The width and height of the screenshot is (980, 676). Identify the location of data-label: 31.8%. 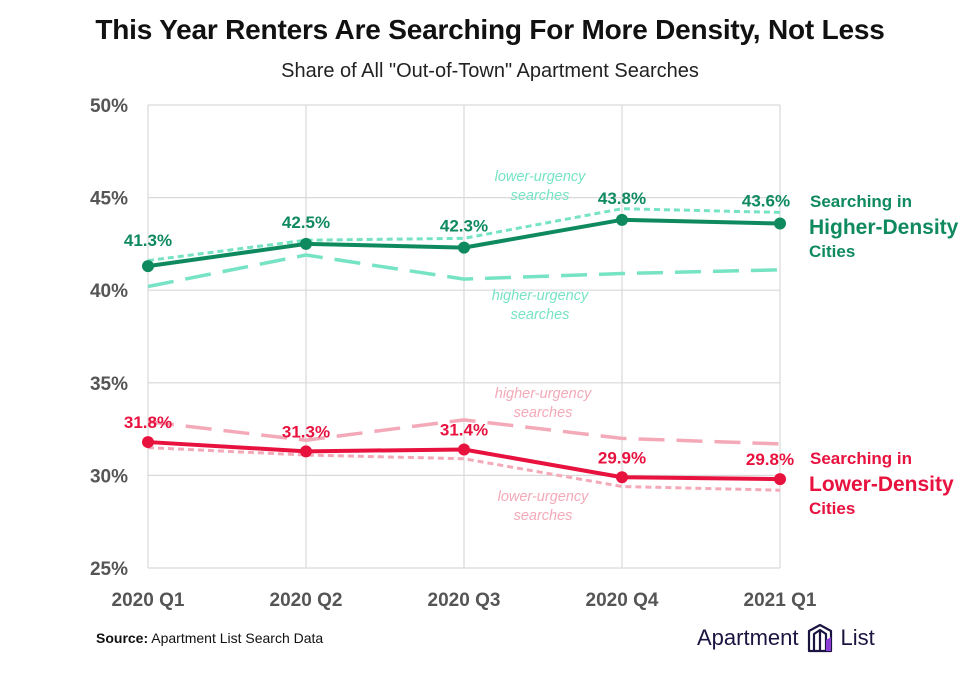
(148, 422).